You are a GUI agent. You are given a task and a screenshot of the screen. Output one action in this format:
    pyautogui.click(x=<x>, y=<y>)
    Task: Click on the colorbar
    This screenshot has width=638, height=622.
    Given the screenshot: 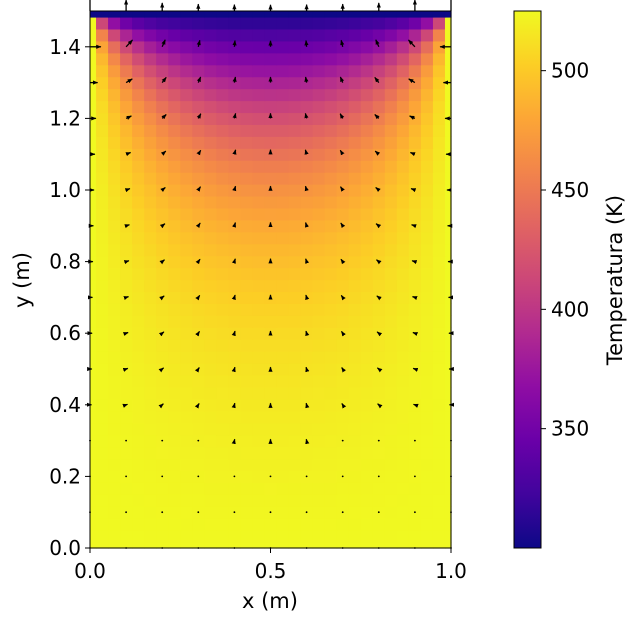 What is the action you would take?
    pyautogui.click(x=527, y=279)
    